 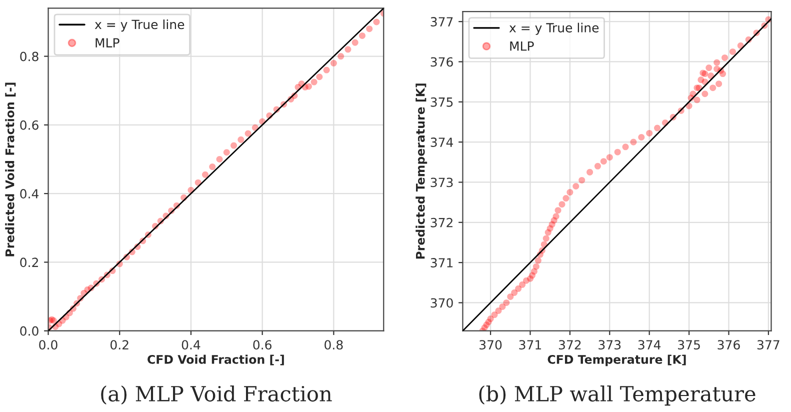 What do you see at coordinates (729, 345) in the screenshot?
I see `x-tick-label: 376` at bounding box center [729, 345].